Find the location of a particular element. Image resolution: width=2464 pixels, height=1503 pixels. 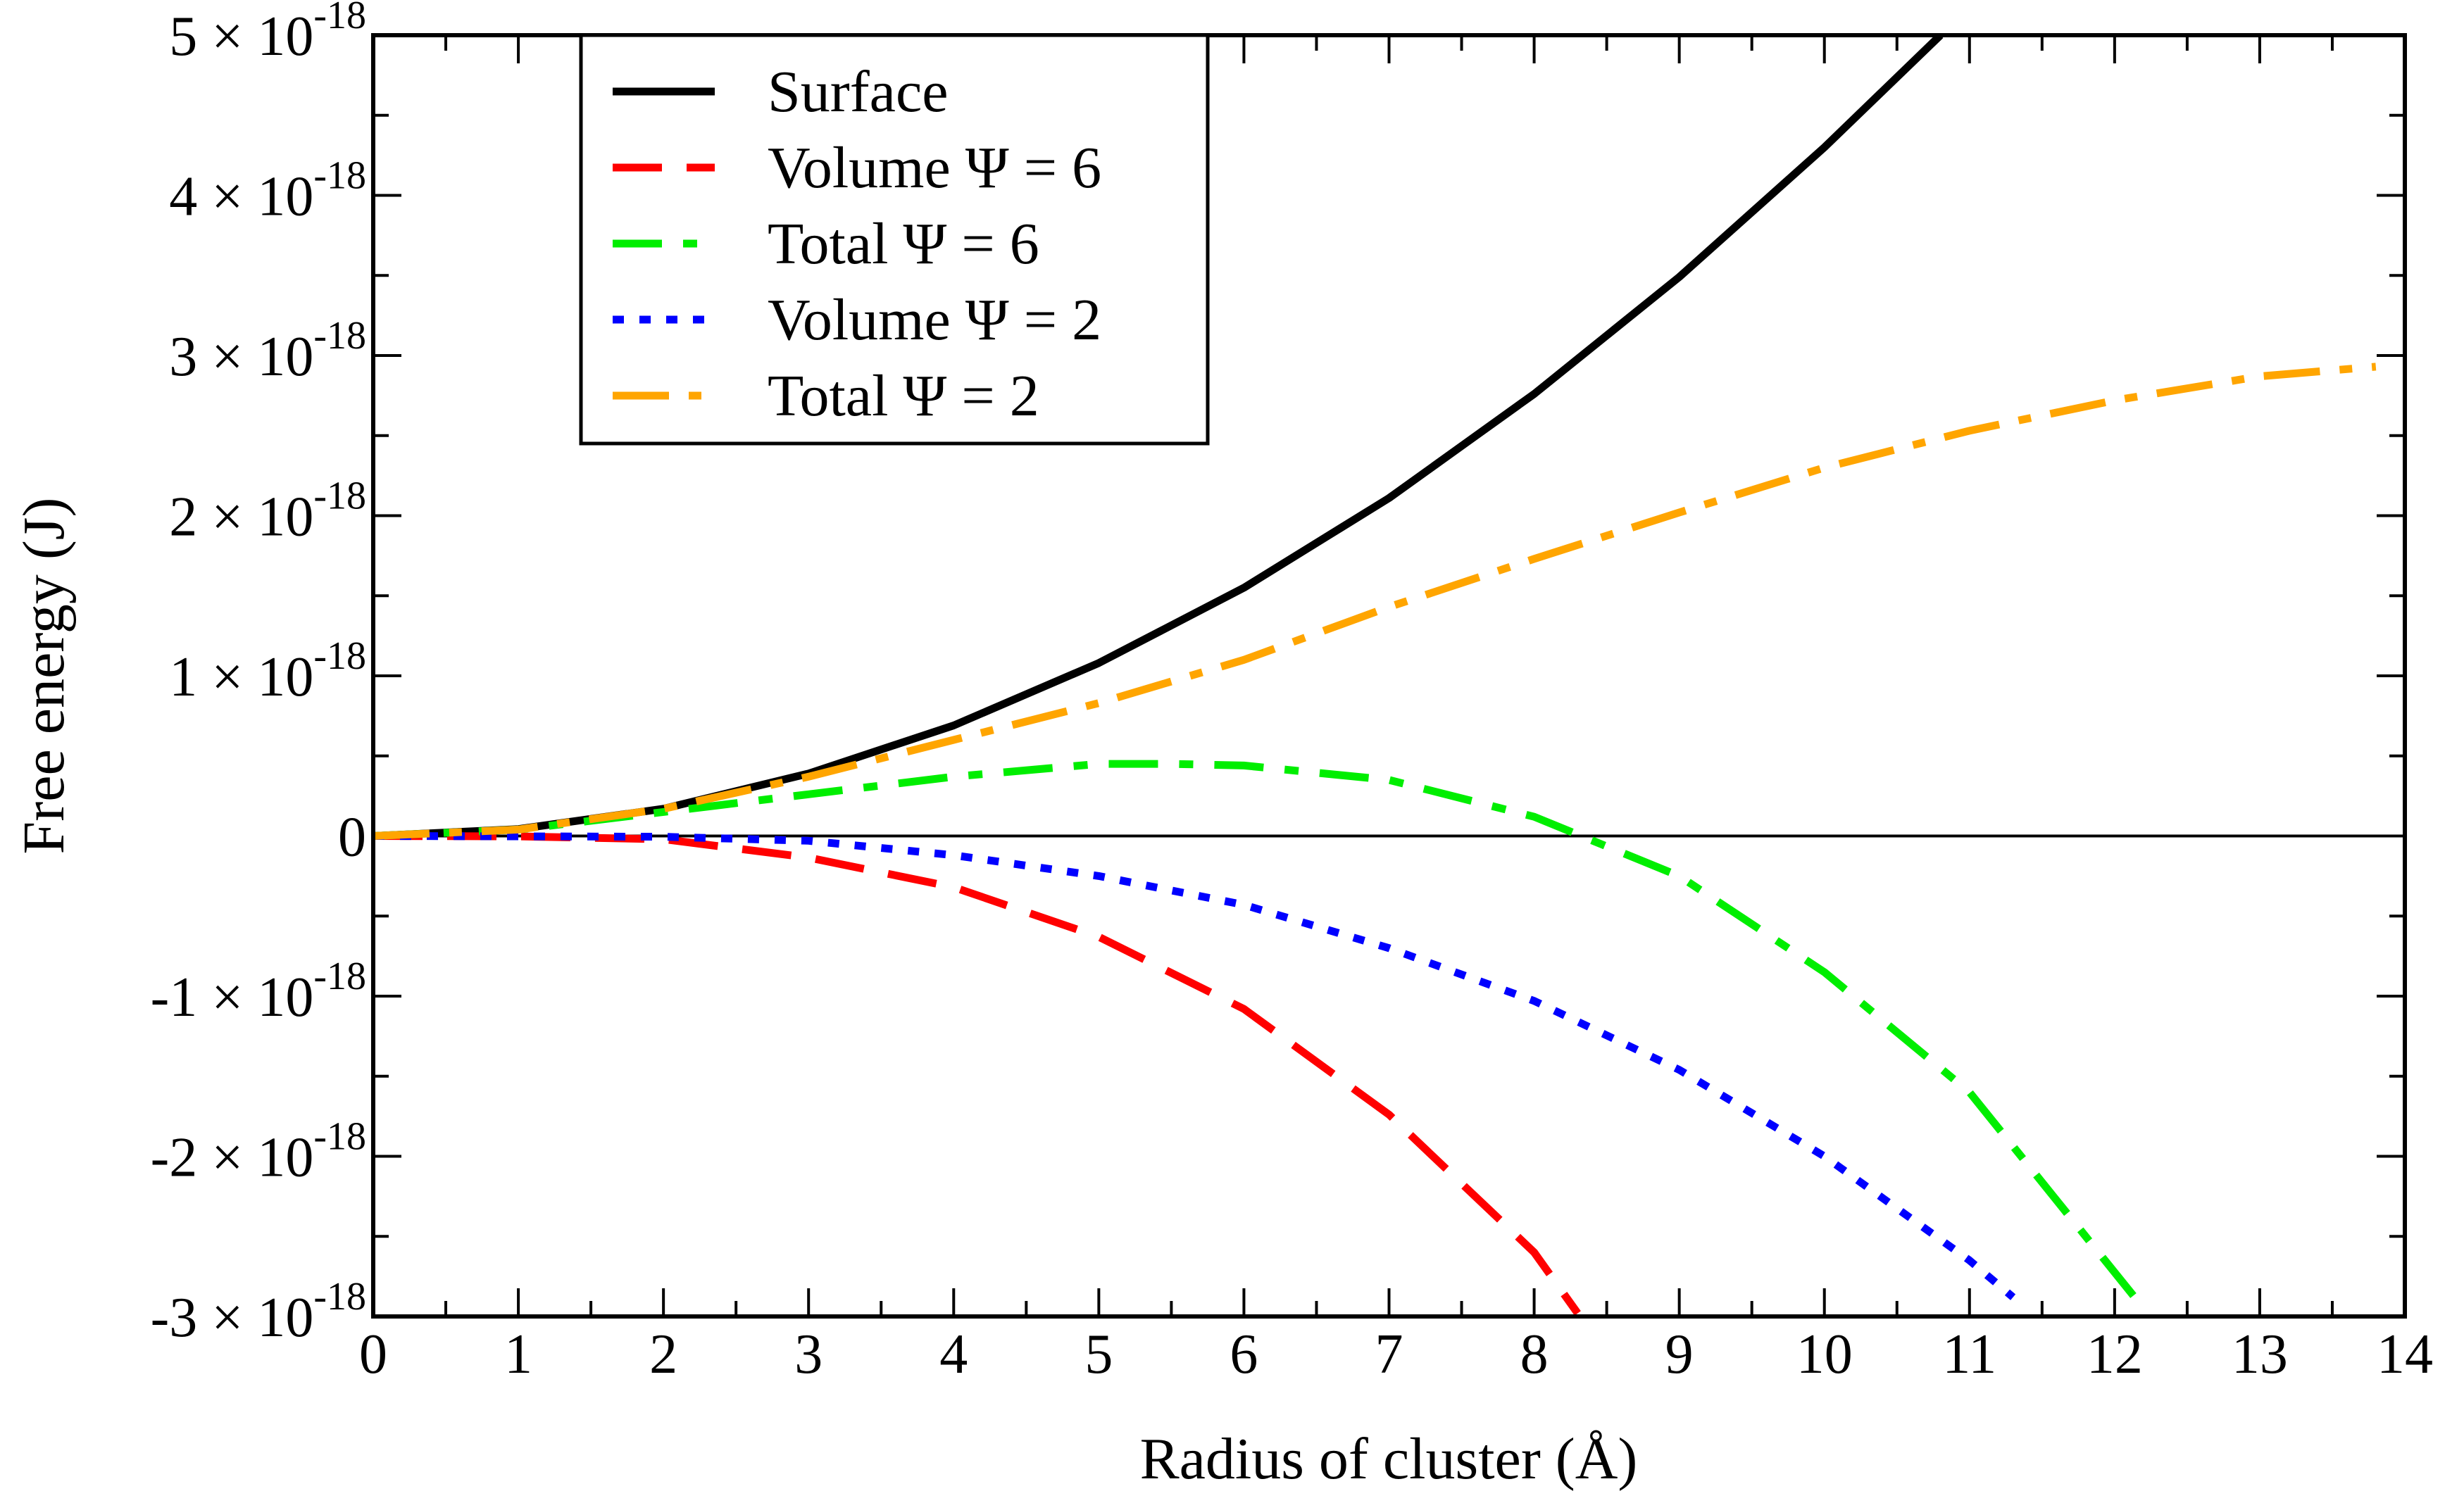

x-tick-labels: 0 1 2 3 4 5 6 7 8 9 10 11 12 13 14 is located at coordinates (1396, 1354).